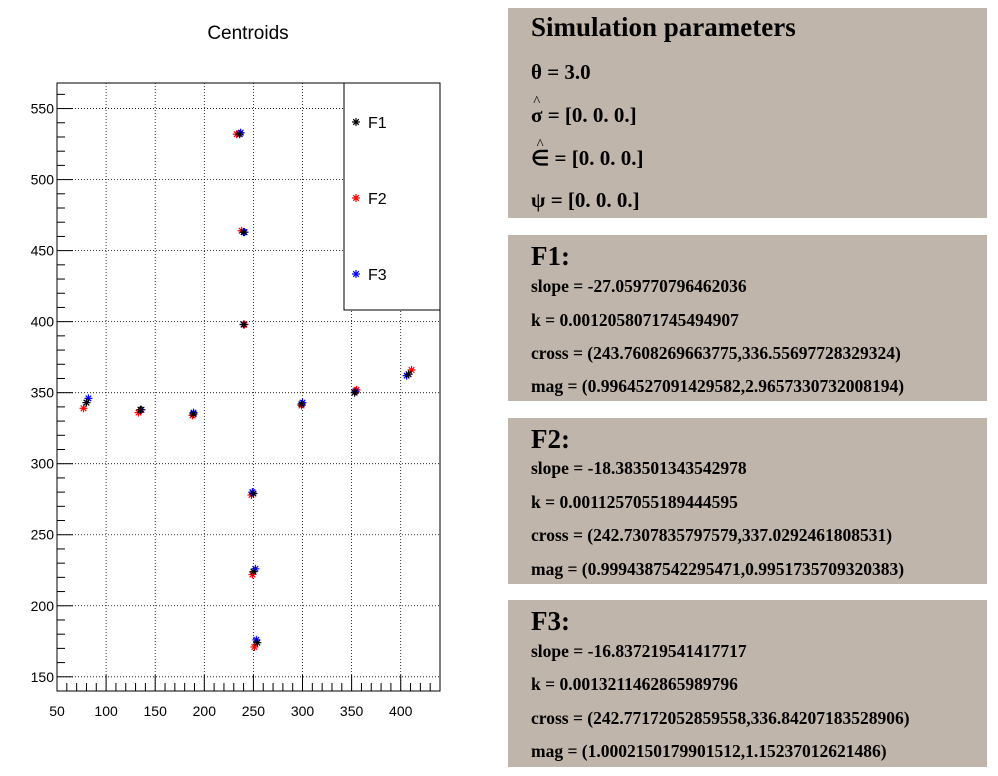 The width and height of the screenshot is (998, 776). I want to click on legend-marker-f1, so click(356, 122).